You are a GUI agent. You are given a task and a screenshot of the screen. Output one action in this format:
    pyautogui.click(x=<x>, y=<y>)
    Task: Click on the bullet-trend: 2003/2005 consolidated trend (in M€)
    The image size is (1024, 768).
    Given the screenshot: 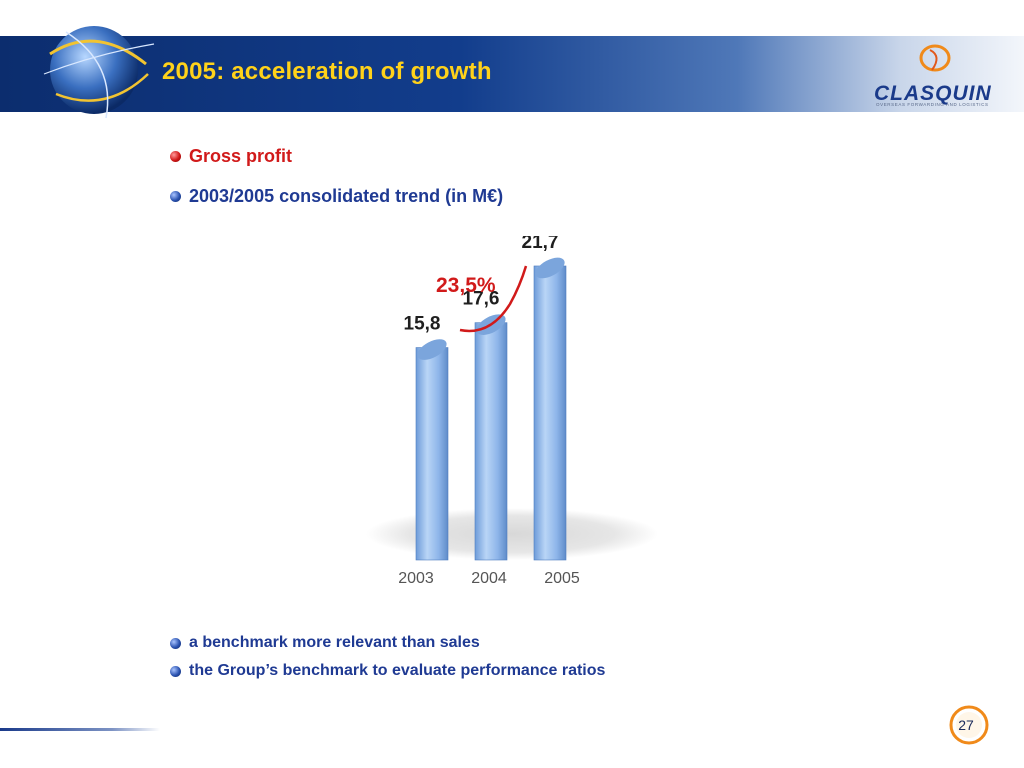 What is the action you would take?
    pyautogui.click(x=336, y=196)
    